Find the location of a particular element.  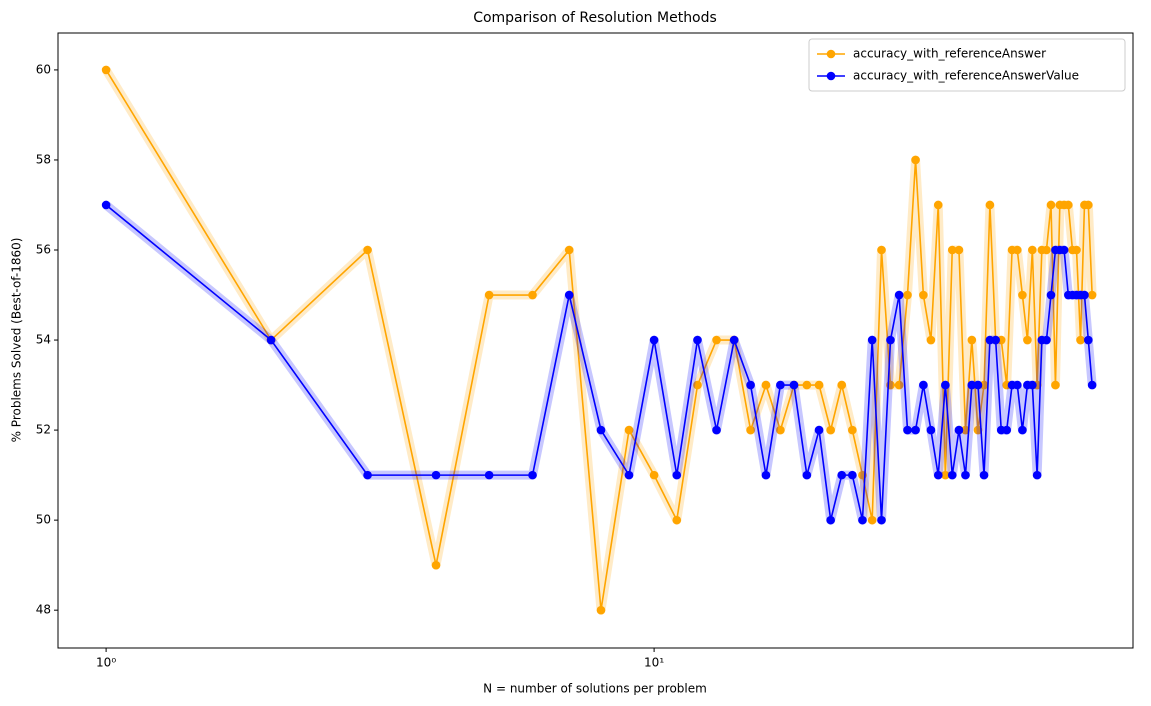

y-tick-label: 48 is located at coordinates (43, 610).